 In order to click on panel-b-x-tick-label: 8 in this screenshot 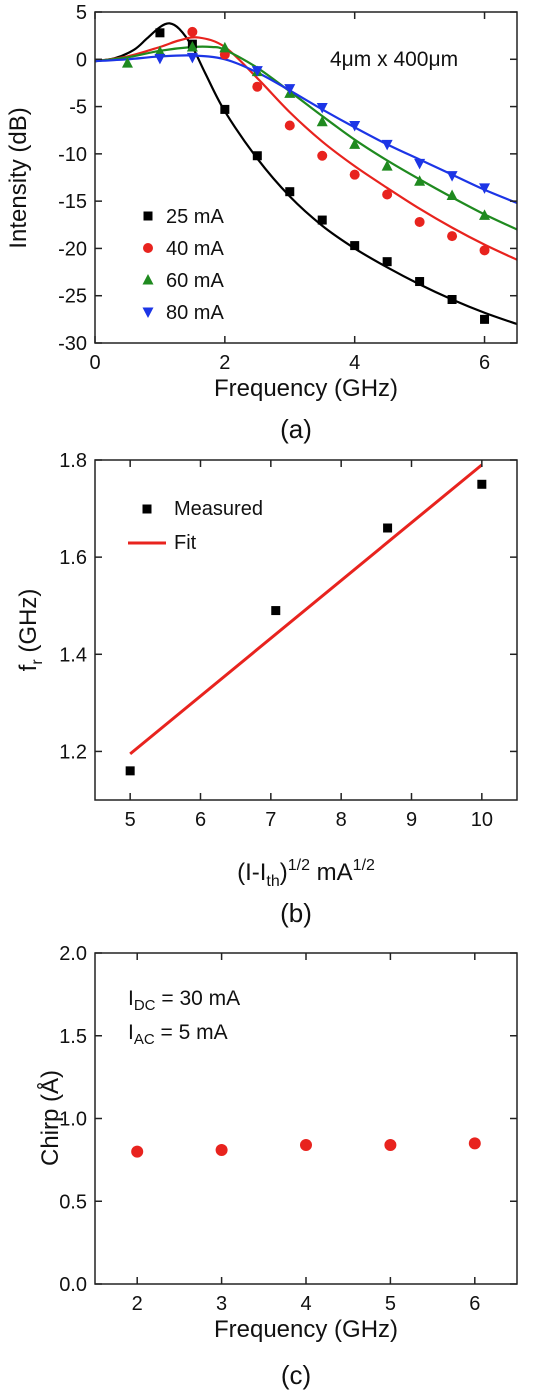, I will do `click(341, 820)`.